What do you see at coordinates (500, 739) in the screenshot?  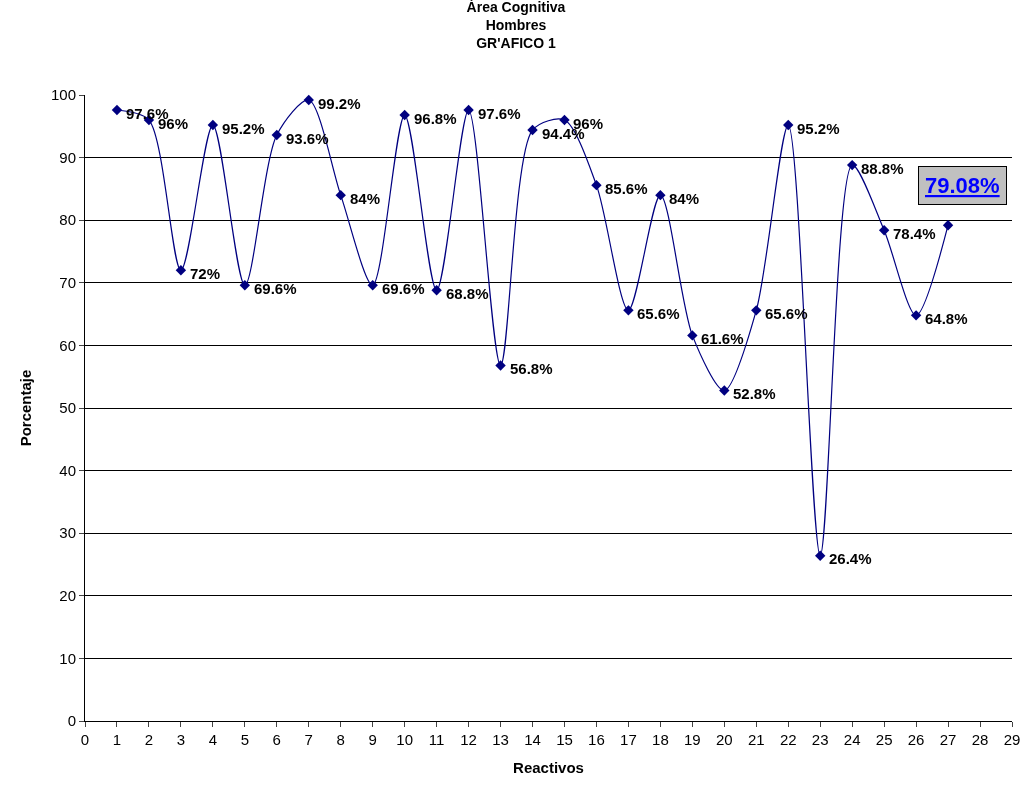 I see `x-tick-label: 13` at bounding box center [500, 739].